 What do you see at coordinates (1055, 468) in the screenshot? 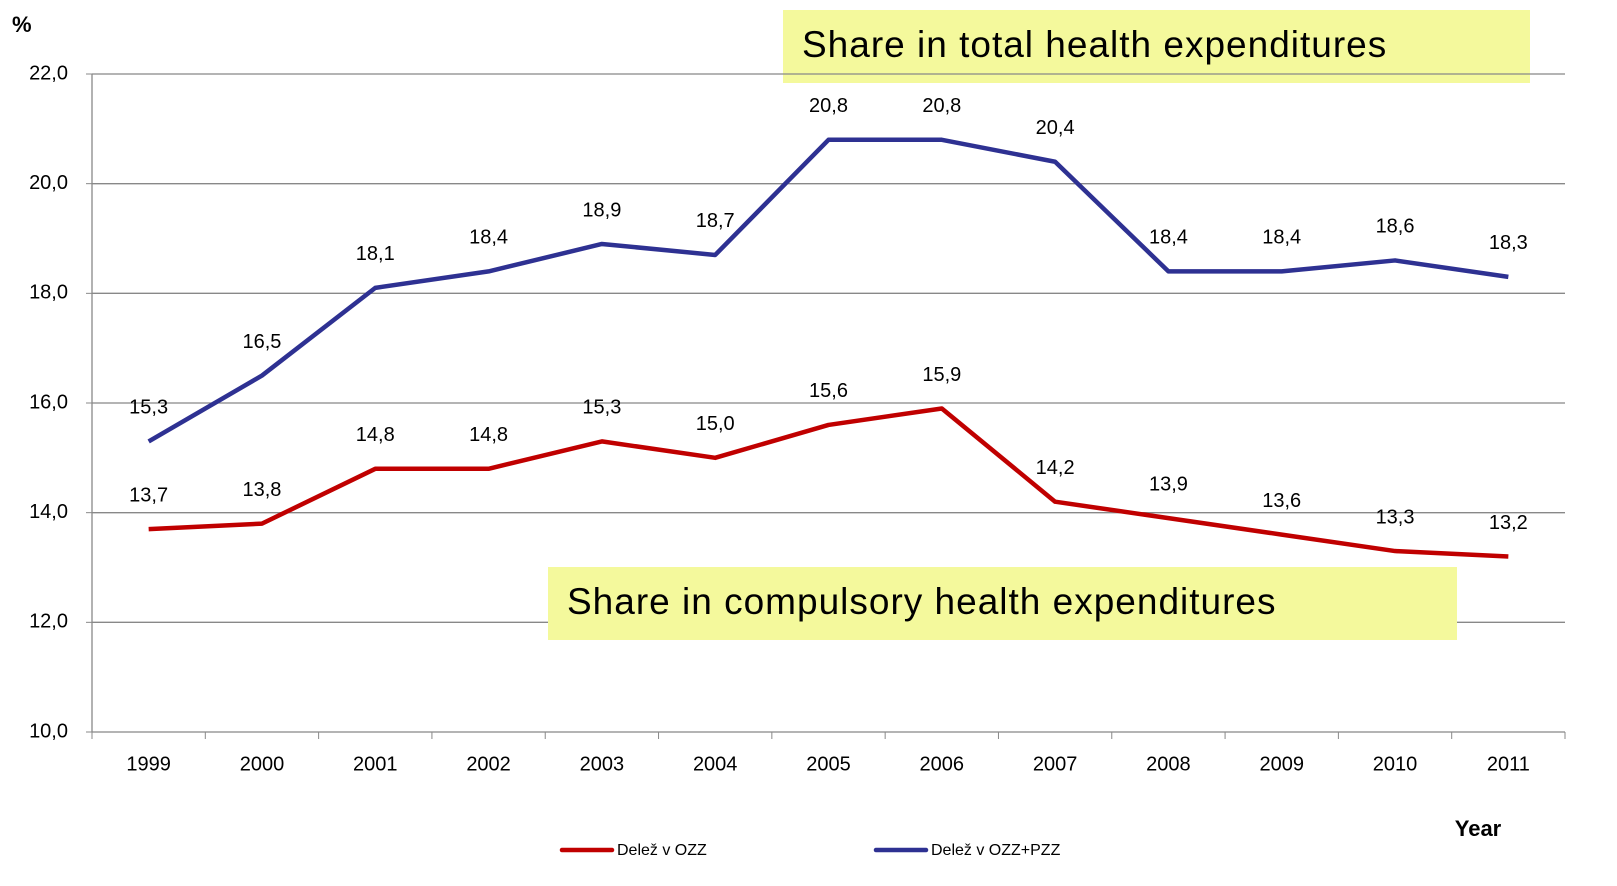
I see `data-label: 14,2` at bounding box center [1055, 468].